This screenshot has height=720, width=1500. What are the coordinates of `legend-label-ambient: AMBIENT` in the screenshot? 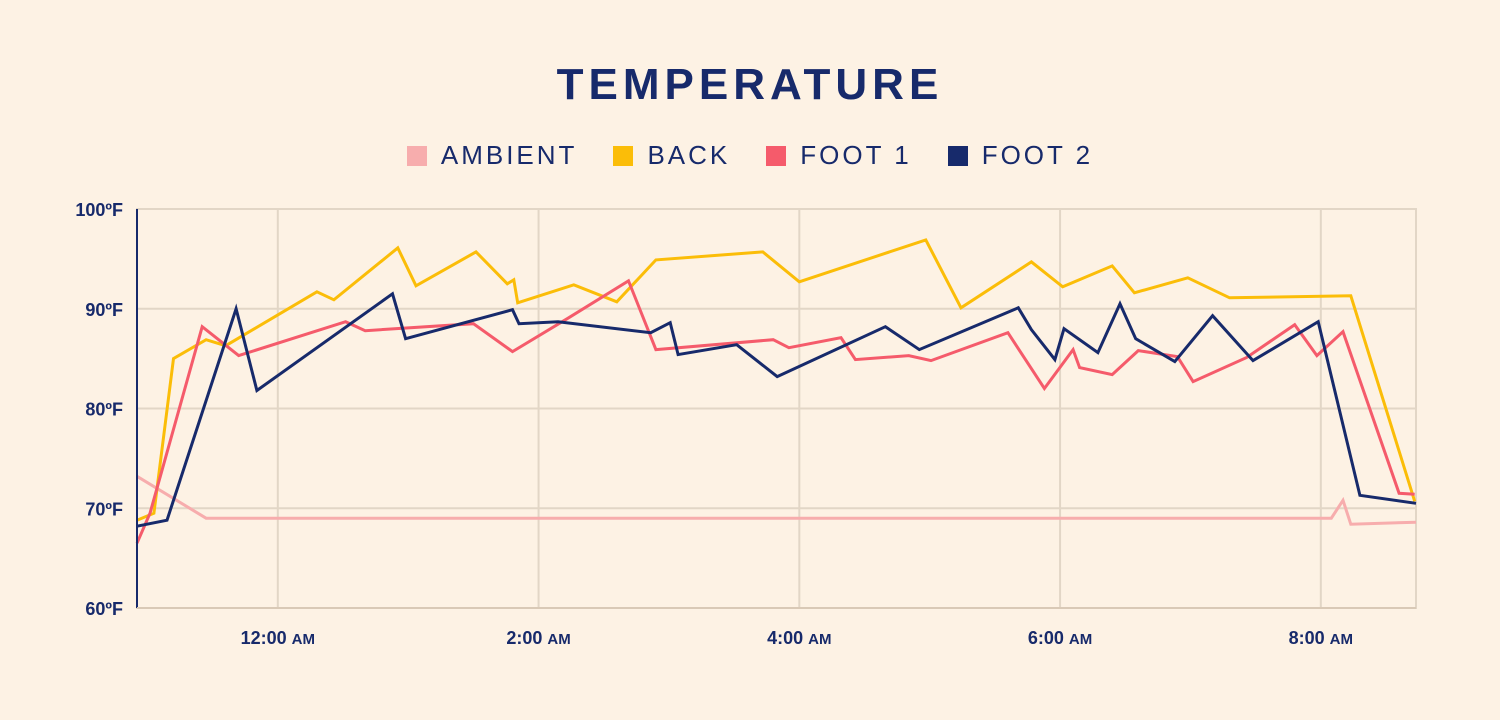 It's located at (509, 155).